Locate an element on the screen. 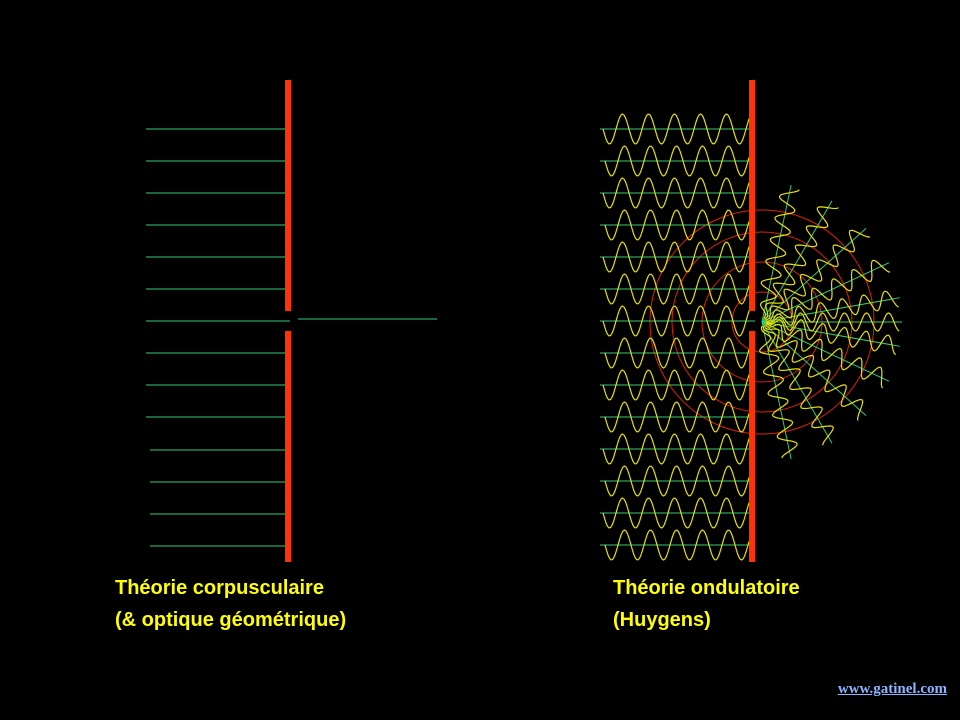 This screenshot has height=720, width=960. corpuscular-caption-title: Théorie corpusculaire is located at coordinates (219, 588).